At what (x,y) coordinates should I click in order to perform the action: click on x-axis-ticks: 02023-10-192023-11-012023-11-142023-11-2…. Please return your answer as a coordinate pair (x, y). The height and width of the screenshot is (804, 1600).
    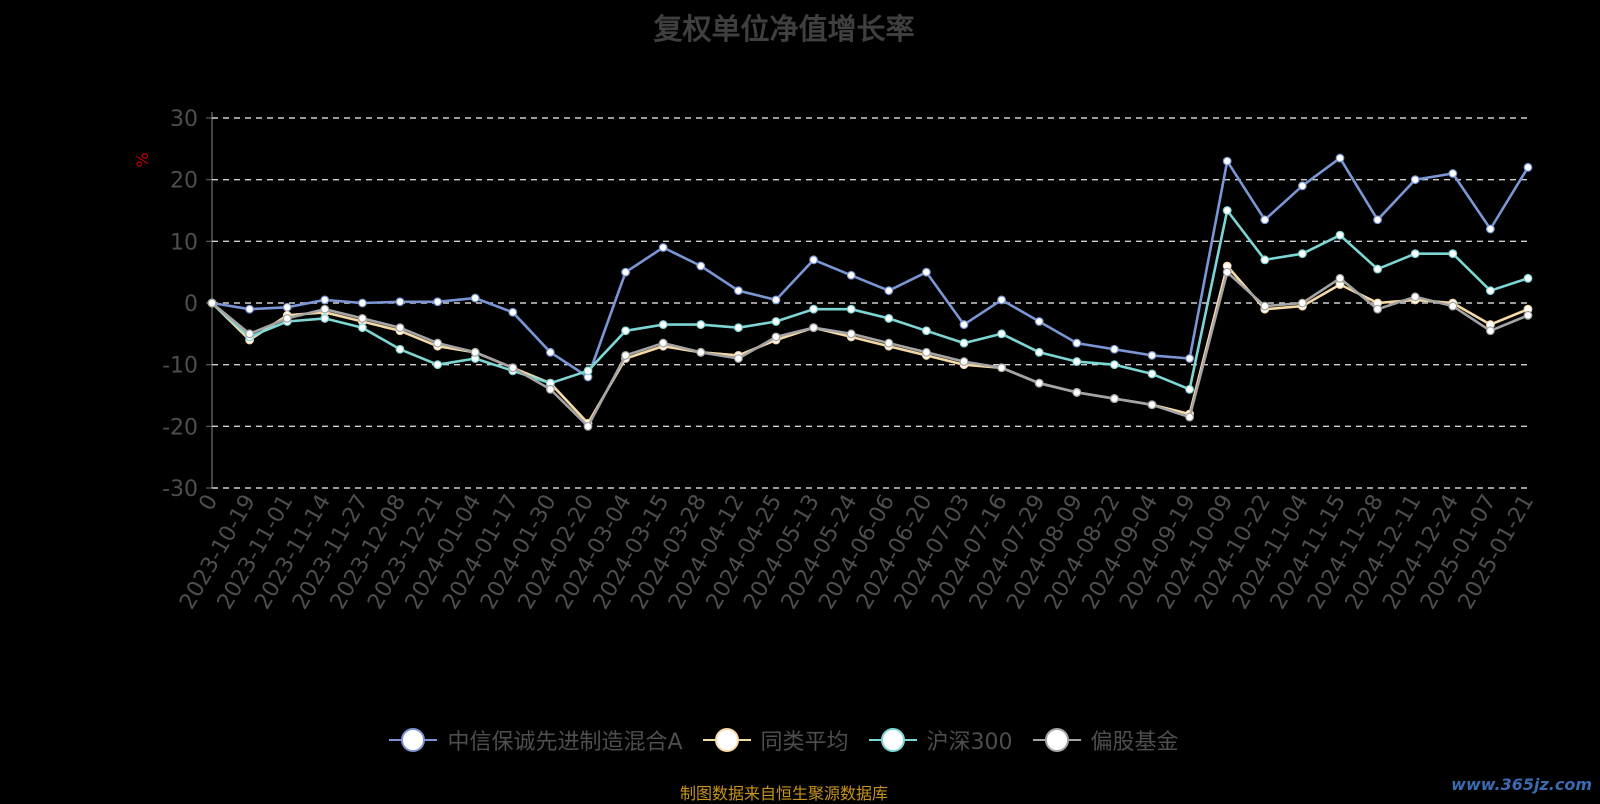
    Looking at the image, I should click on (857, 551).